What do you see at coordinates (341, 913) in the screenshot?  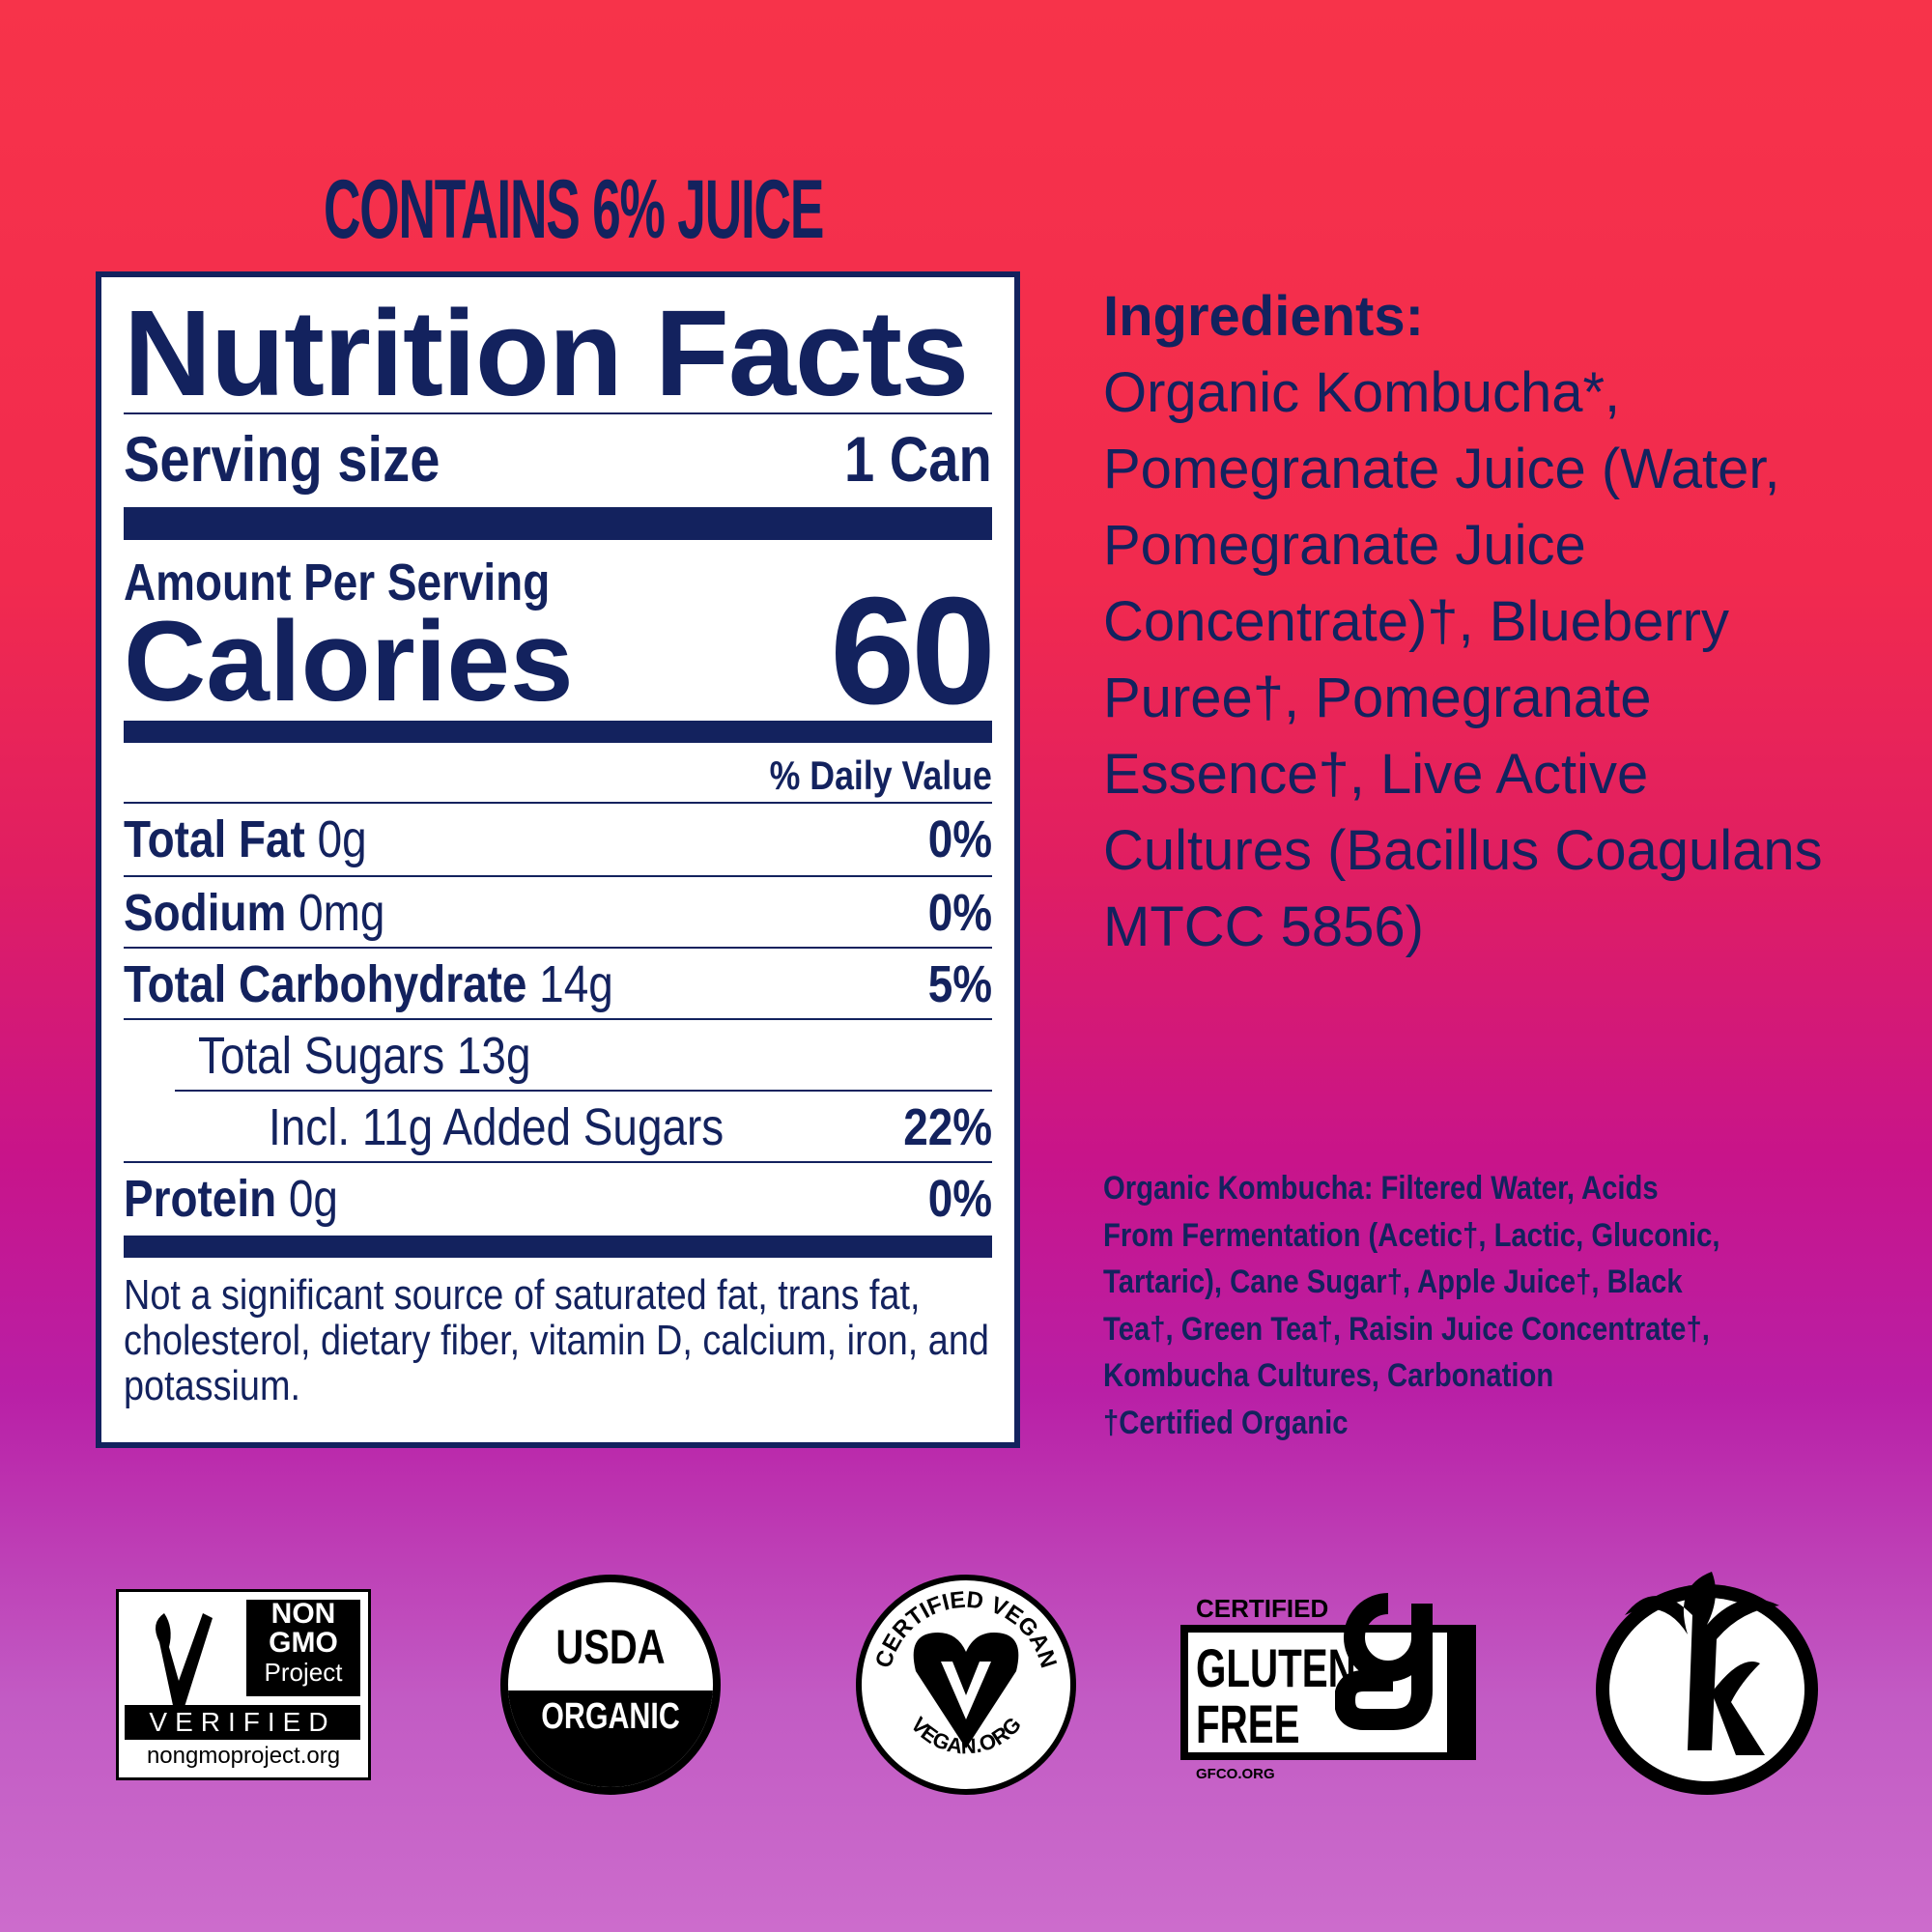 I see `nutrient-amount: 0mg` at bounding box center [341, 913].